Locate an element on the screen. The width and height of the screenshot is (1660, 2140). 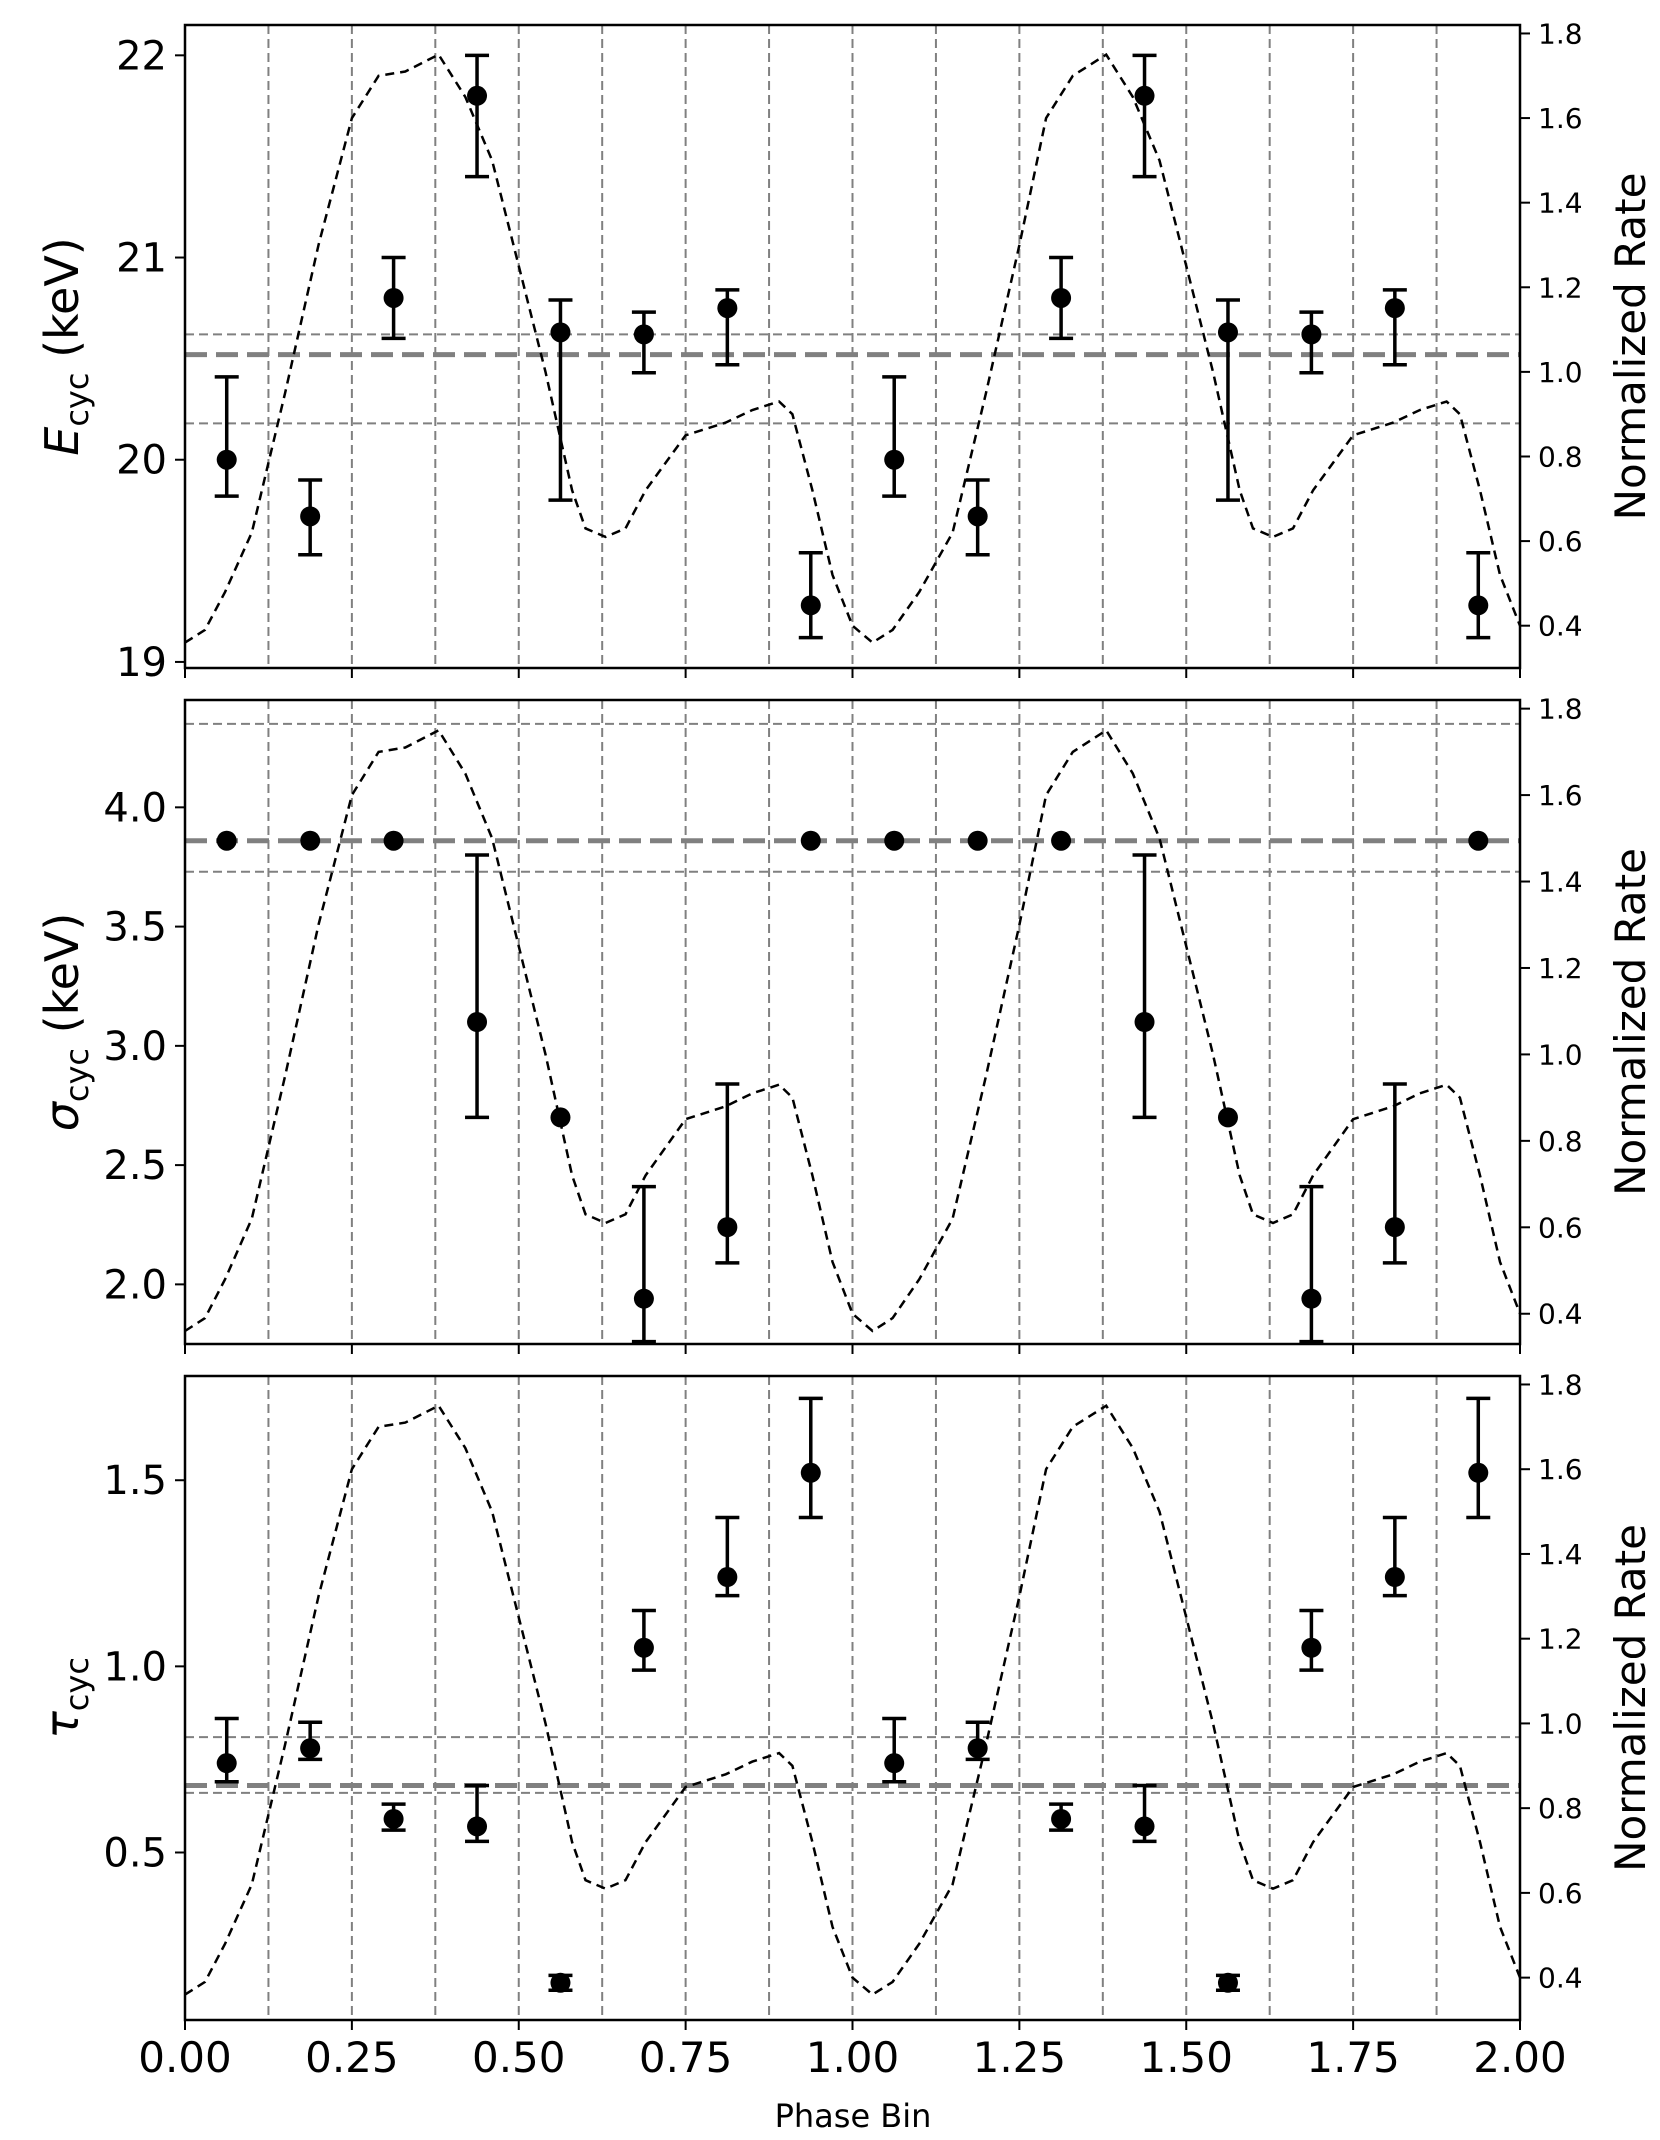
x-tick-label: 1.50 is located at coordinates (1186, 2057).